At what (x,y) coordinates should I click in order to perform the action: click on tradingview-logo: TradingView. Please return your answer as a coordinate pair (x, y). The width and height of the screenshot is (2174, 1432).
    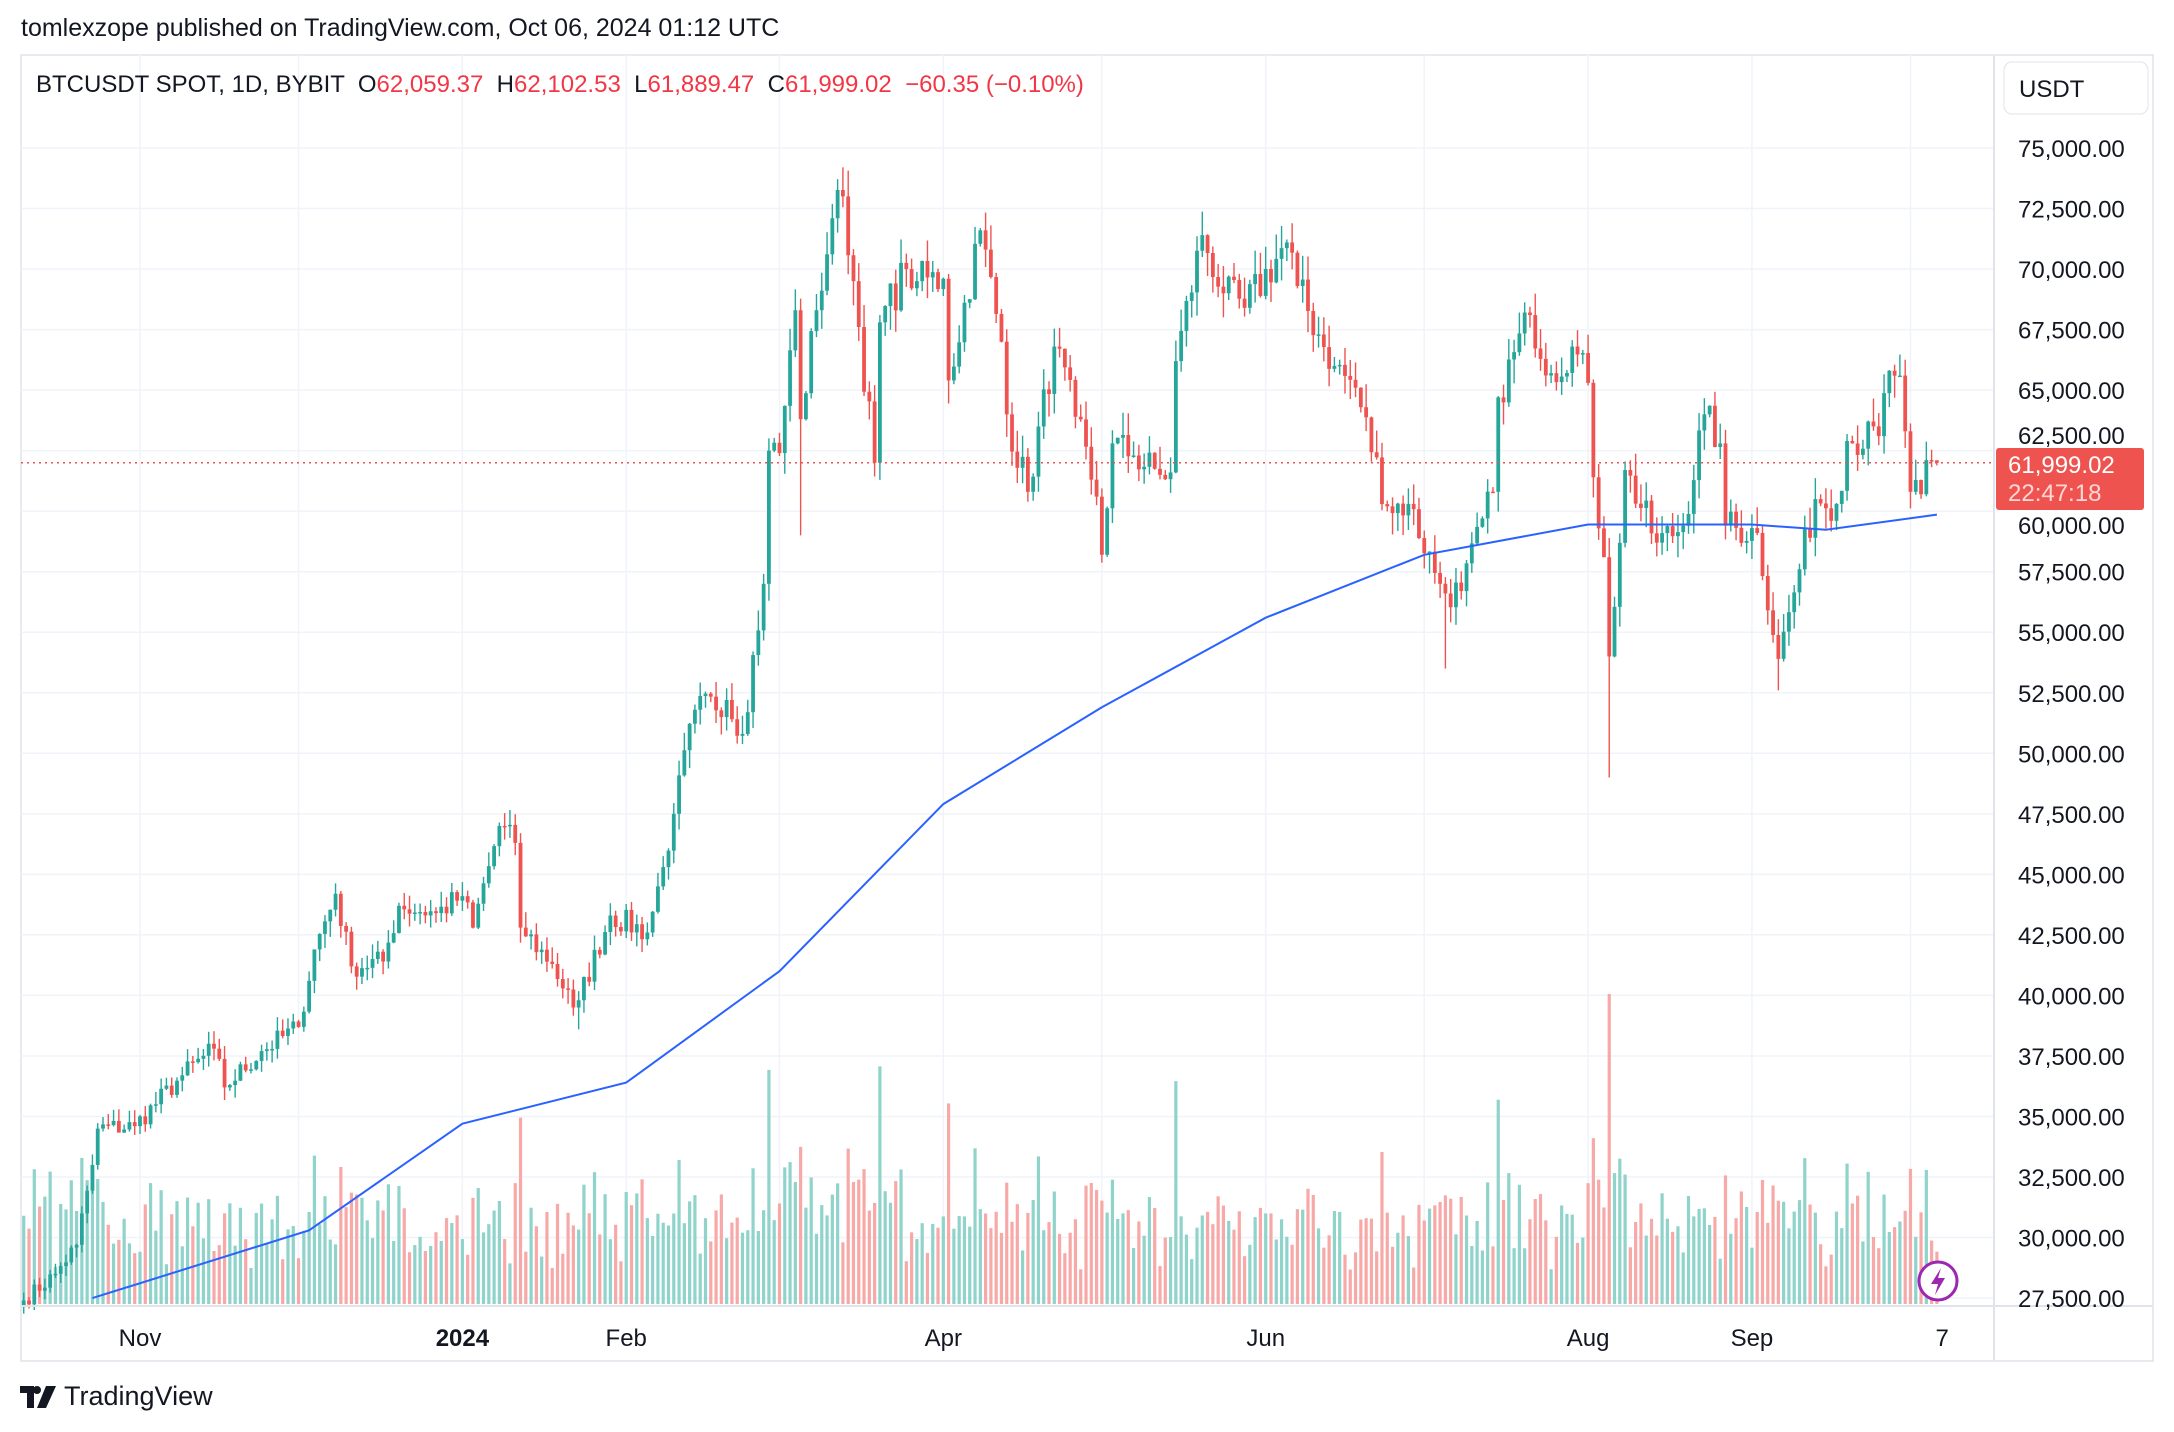
    Looking at the image, I should click on (116, 1396).